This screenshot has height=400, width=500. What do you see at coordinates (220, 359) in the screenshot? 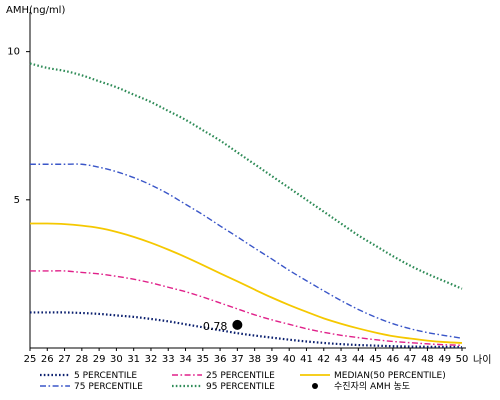
I see `x-tick-label: 36` at bounding box center [220, 359].